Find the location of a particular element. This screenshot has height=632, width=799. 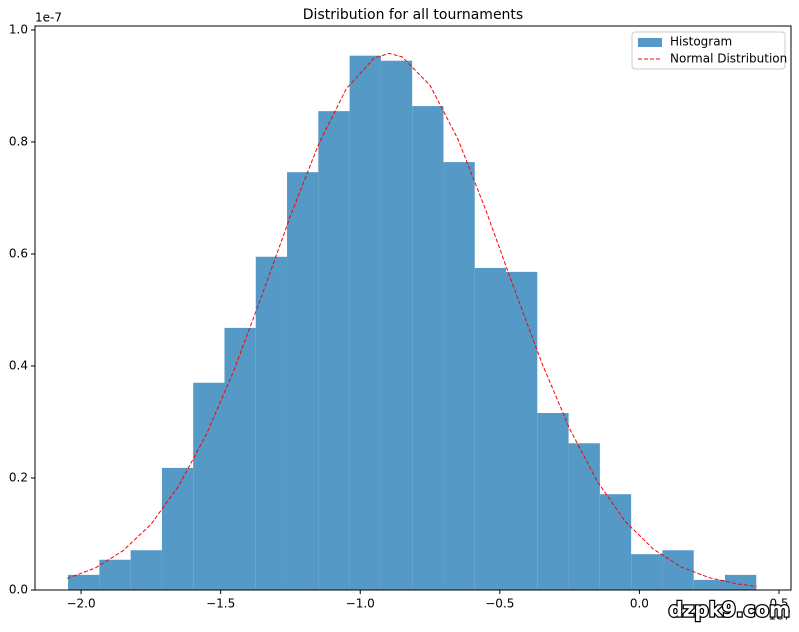

watermark: dzpk9.com is located at coordinates (729, 610).